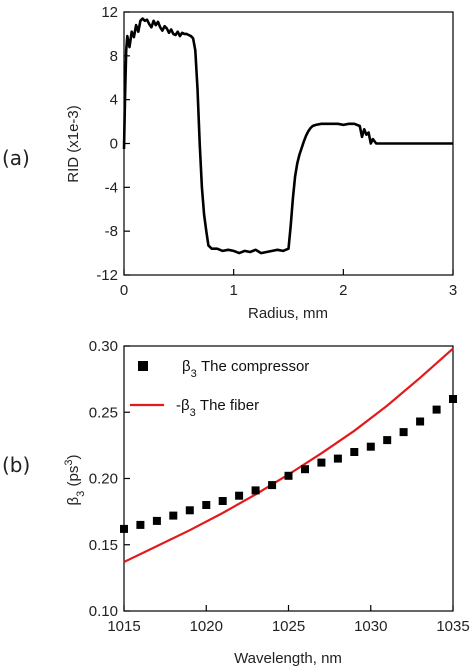 This screenshot has height=669, width=474. I want to click on x-tick-label-a: 2, so click(343, 290).